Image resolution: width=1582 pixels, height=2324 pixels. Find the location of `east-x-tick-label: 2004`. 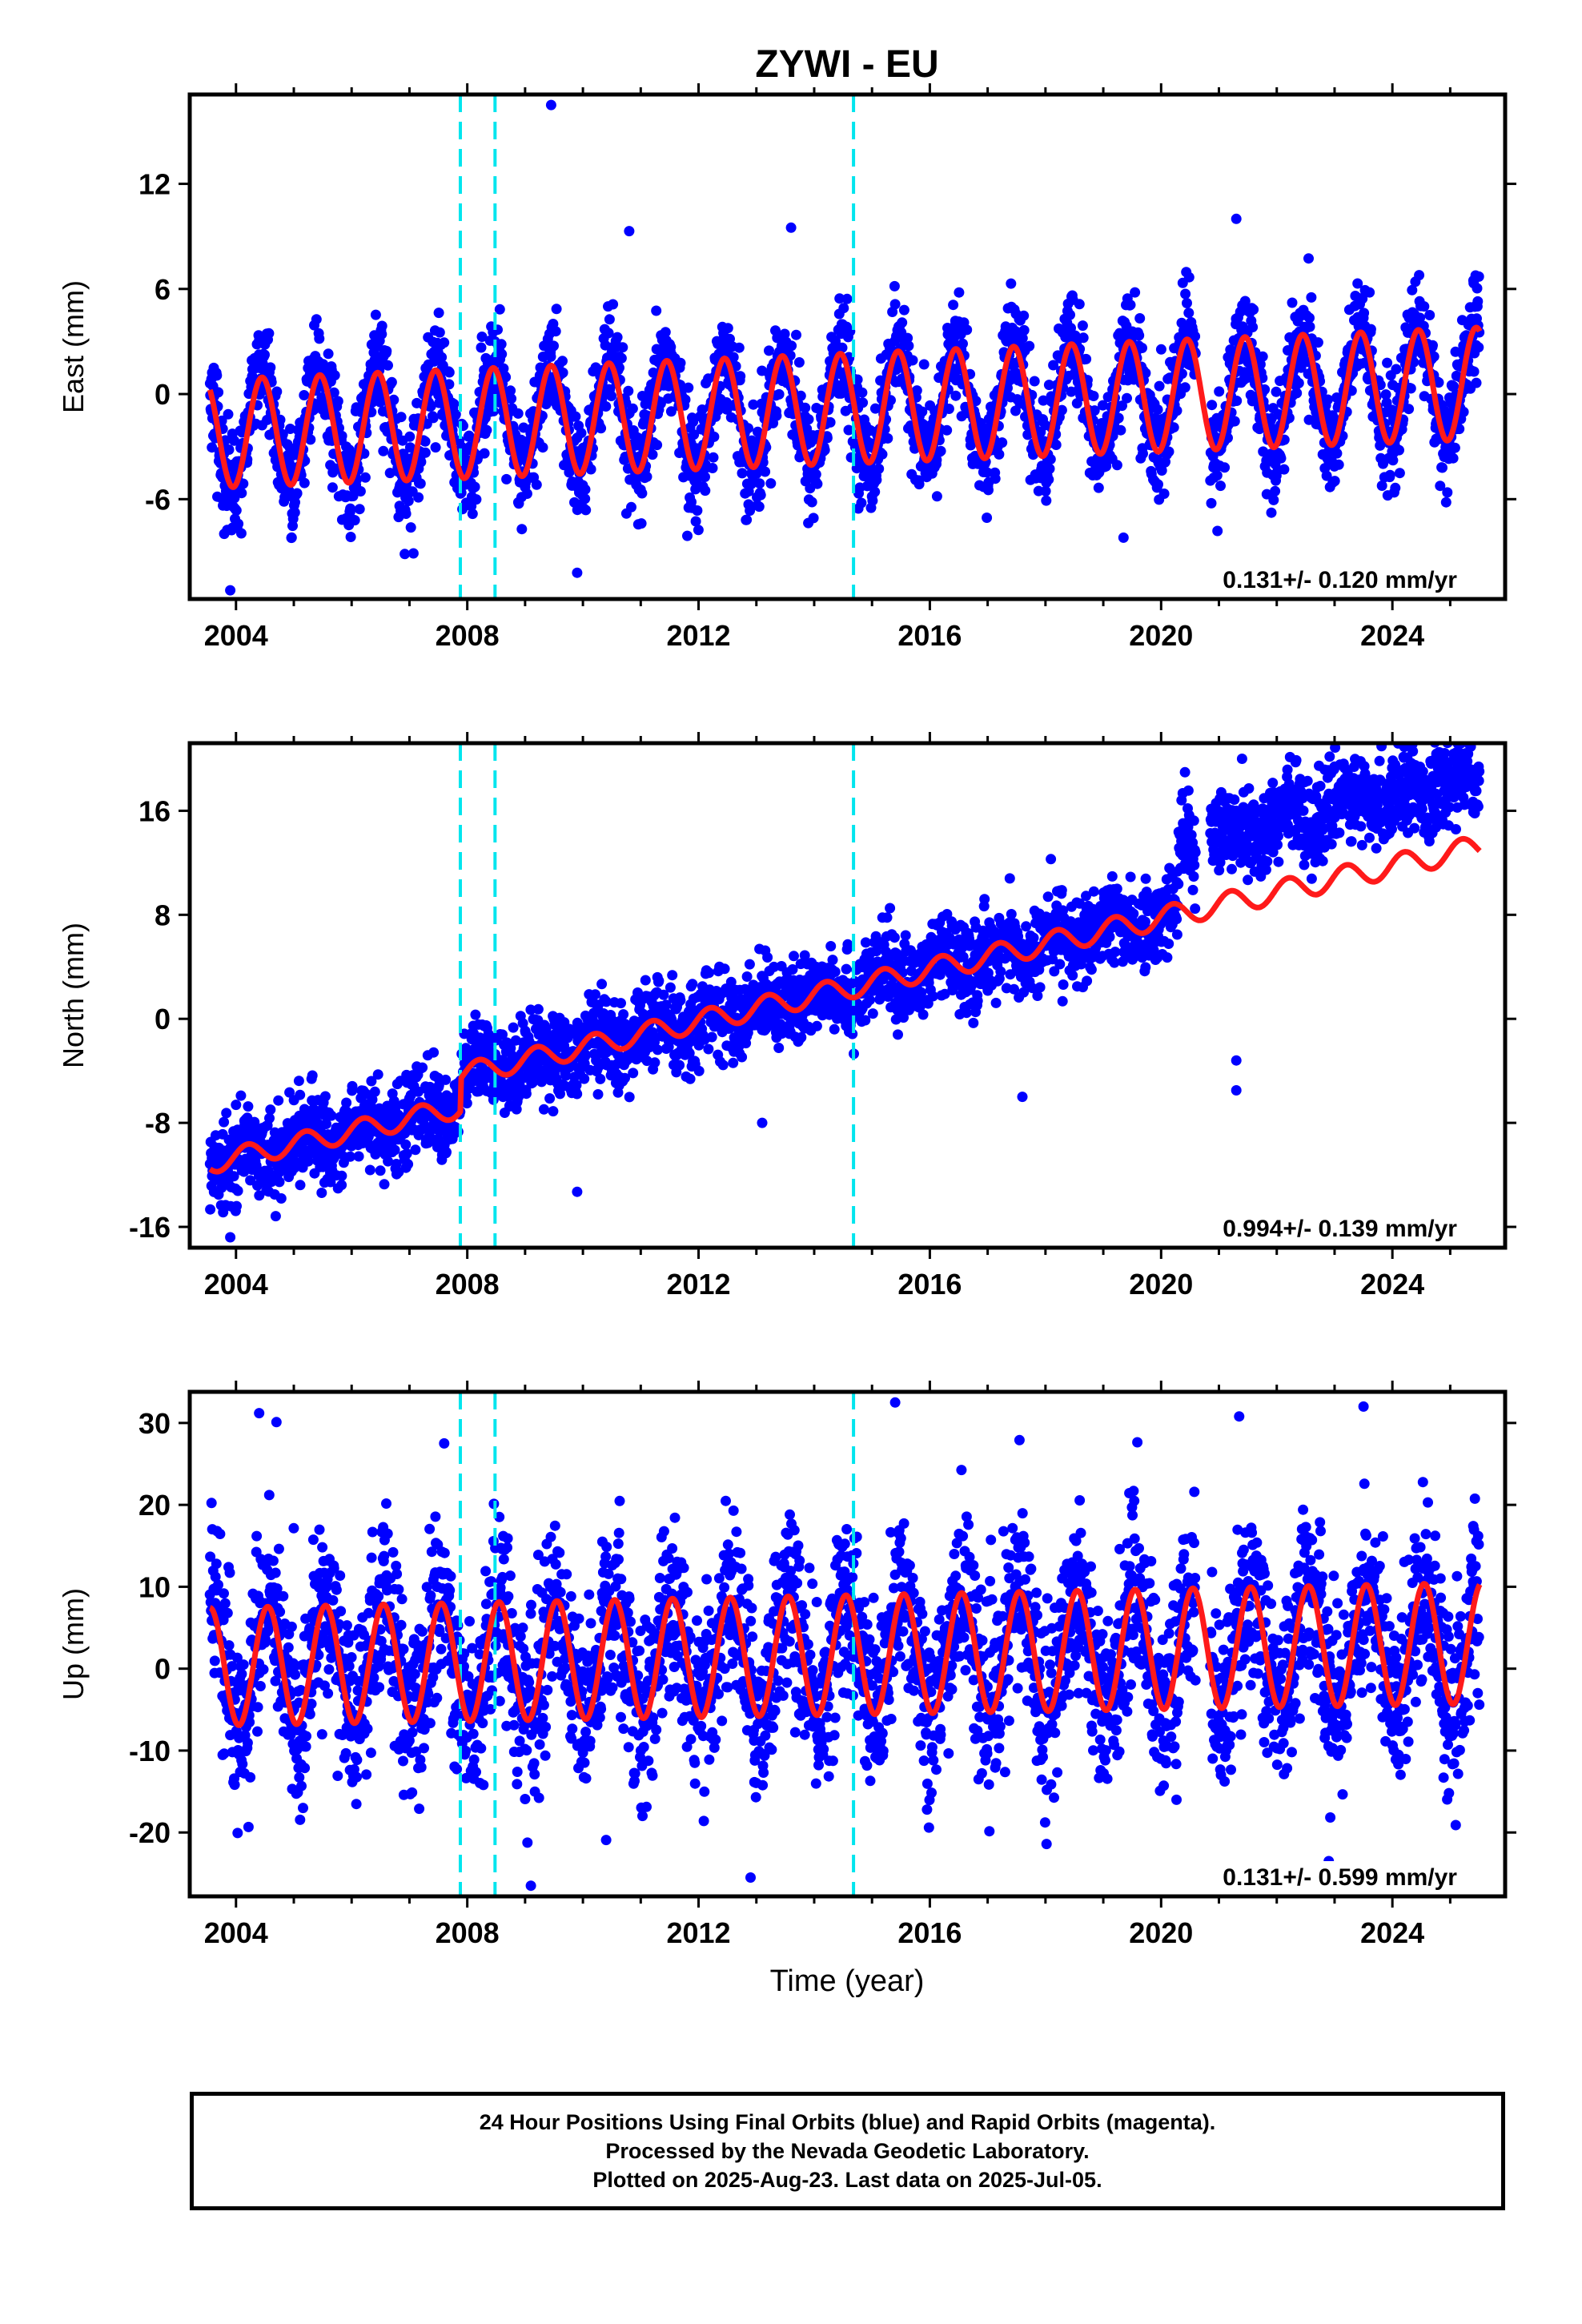

east-x-tick-label: 2004 is located at coordinates (236, 635).